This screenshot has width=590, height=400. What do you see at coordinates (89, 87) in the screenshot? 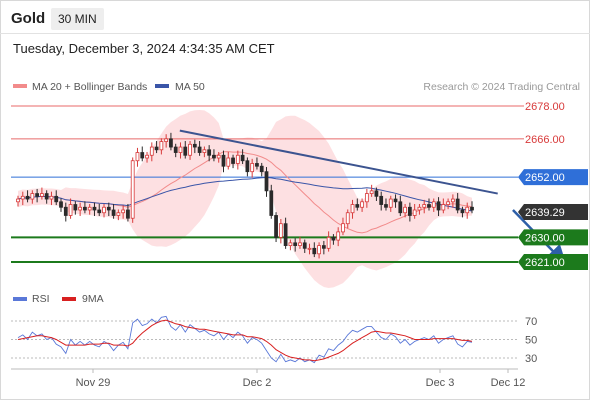
I see `ma20-legend-label: MA 20 + Bollinger Bands` at bounding box center [89, 87].